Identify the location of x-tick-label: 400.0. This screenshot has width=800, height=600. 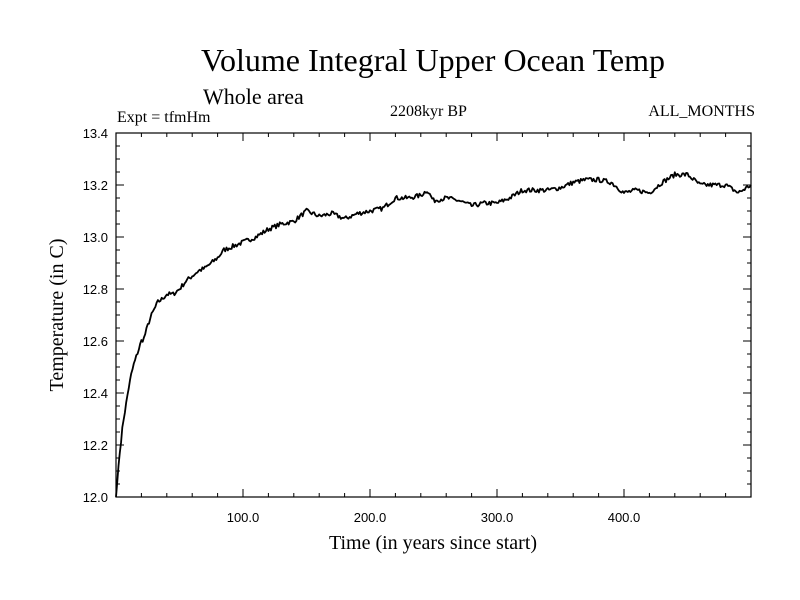
(624, 517).